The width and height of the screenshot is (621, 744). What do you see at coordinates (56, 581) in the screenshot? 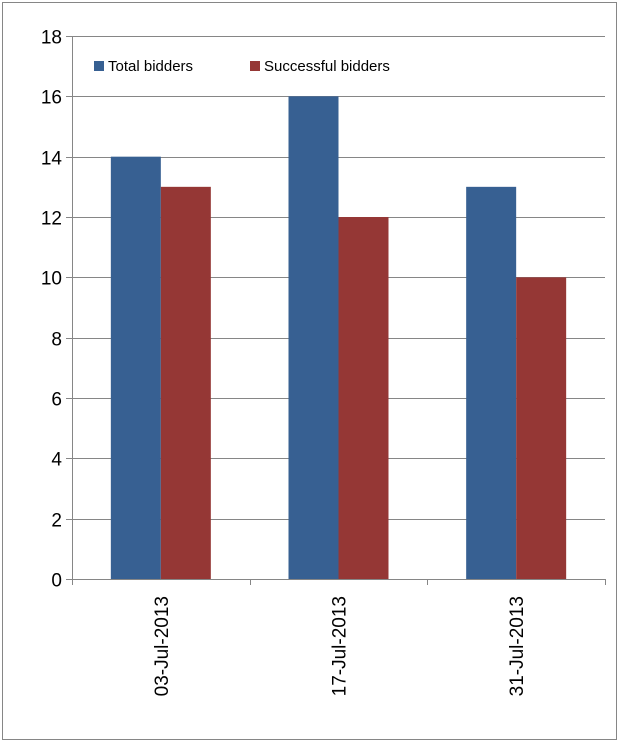
I see `y-tick-label: 0` at bounding box center [56, 581].